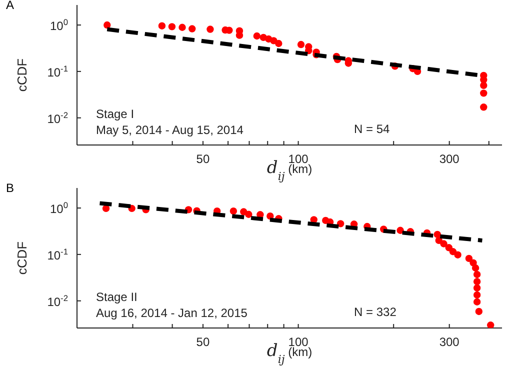  Describe the element at coordinates (172, 313) in the screenshot. I see `annotation: Aug 16, 2014 - Jan 12, 2015` at that location.